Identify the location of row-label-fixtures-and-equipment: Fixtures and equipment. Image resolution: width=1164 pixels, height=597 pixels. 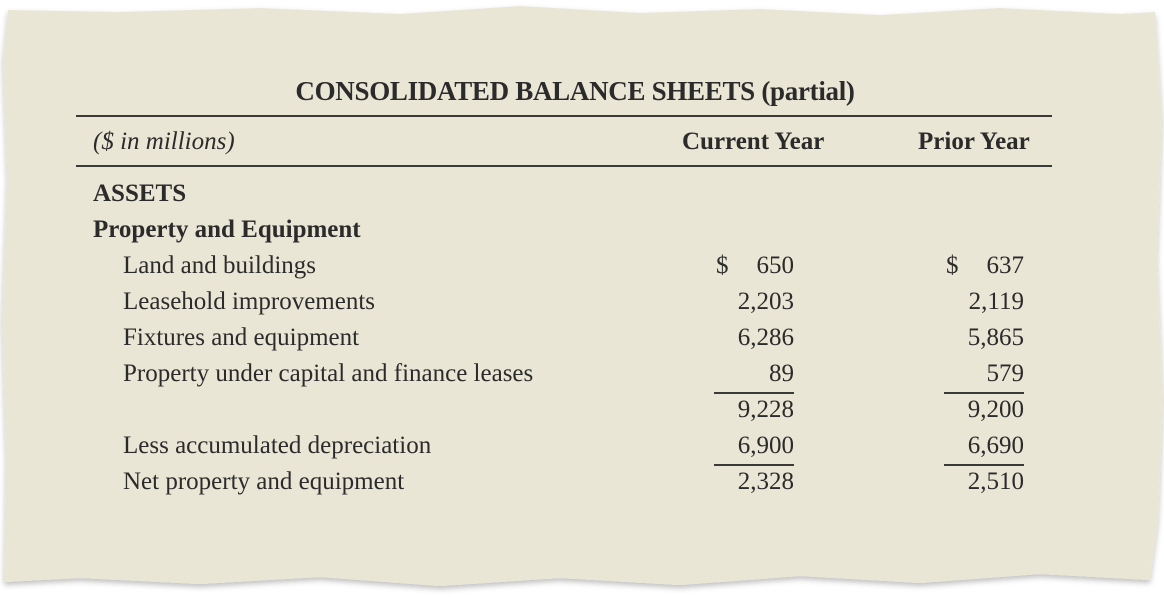
(241, 337).